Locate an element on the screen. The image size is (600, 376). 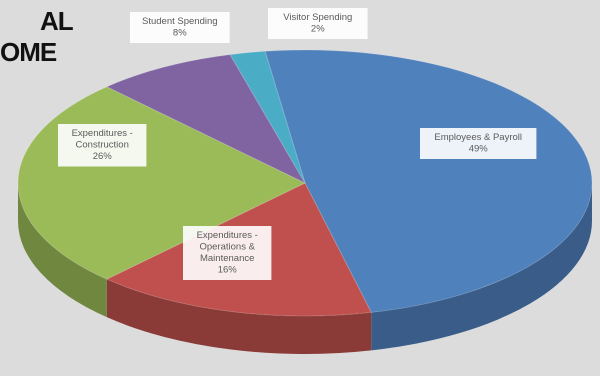
label-line: Student Spending is located at coordinates (180, 21).